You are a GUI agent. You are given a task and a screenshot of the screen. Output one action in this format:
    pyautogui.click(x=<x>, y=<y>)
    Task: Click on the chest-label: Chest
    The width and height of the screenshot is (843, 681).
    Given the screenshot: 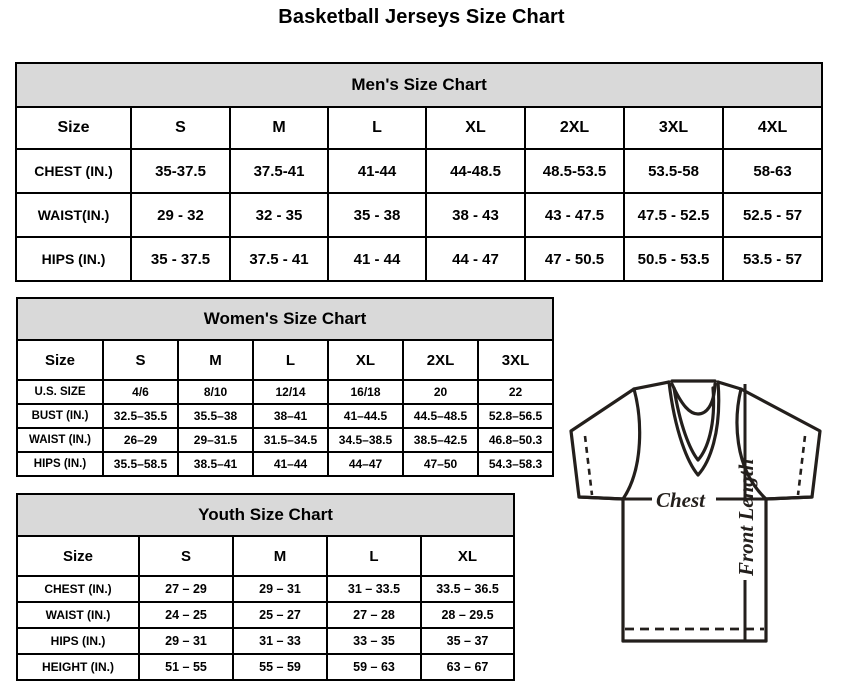 What is the action you would take?
    pyautogui.click(x=681, y=500)
    